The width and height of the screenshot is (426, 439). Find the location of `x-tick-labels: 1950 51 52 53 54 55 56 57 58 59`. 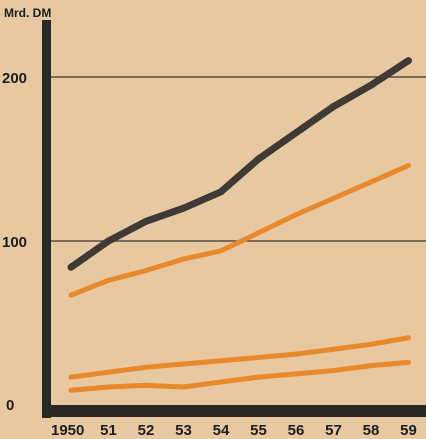

x-tick-labels: 1950 51 52 53 54 55 56 57 58 59 is located at coordinates (234, 430).